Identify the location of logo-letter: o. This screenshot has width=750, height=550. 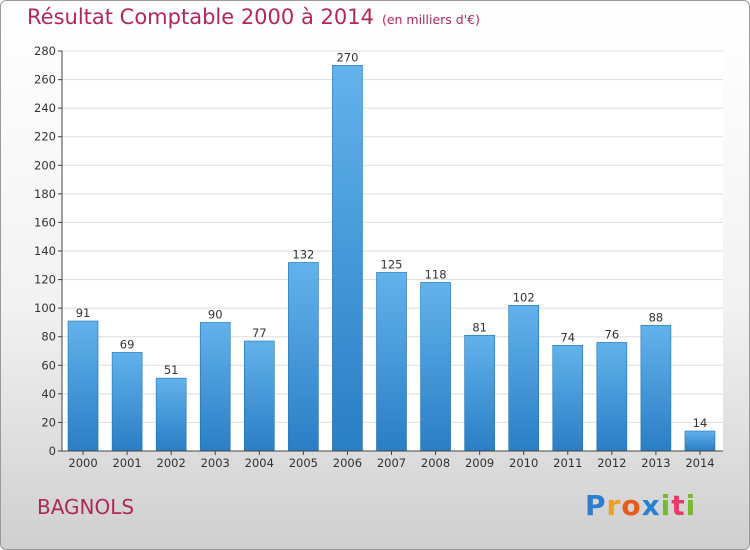
(631, 505).